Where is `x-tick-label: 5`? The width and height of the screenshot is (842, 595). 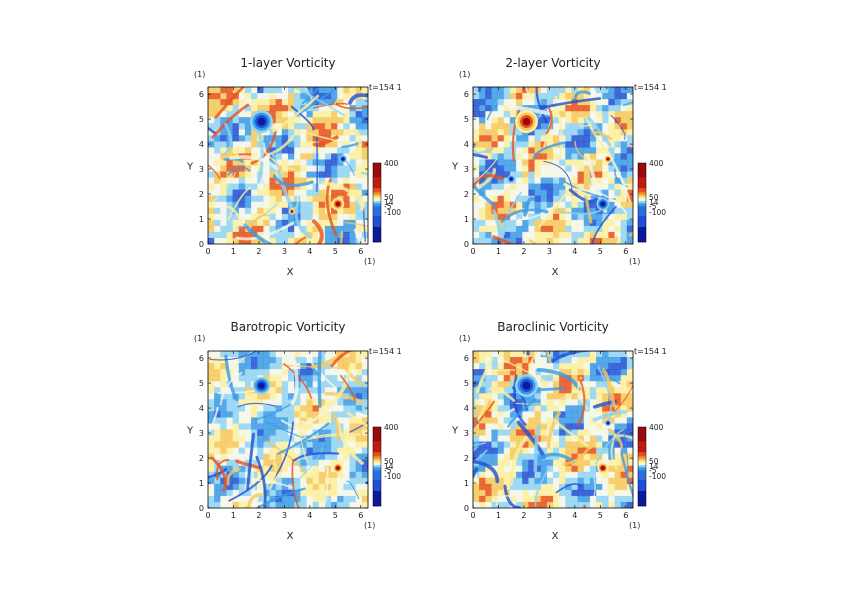
x-tick-label: 5 is located at coordinates (600, 515).